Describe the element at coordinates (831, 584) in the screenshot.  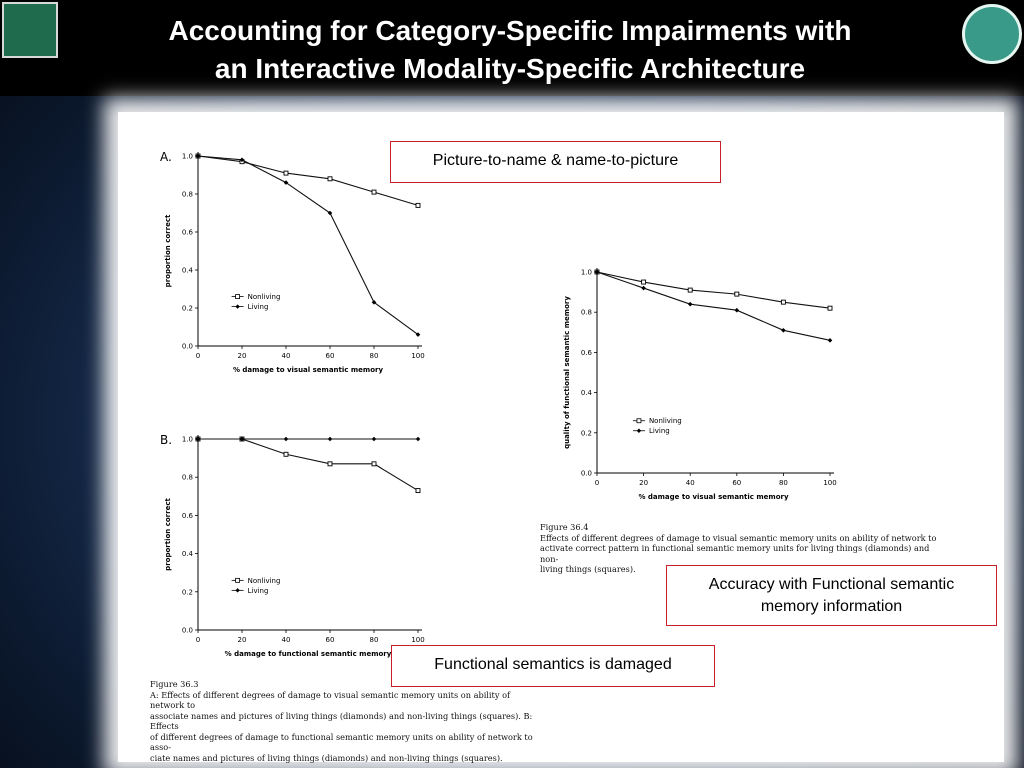
I see `callout-functional-accuracy-line1: Accuracy with Functional semantic` at that location.